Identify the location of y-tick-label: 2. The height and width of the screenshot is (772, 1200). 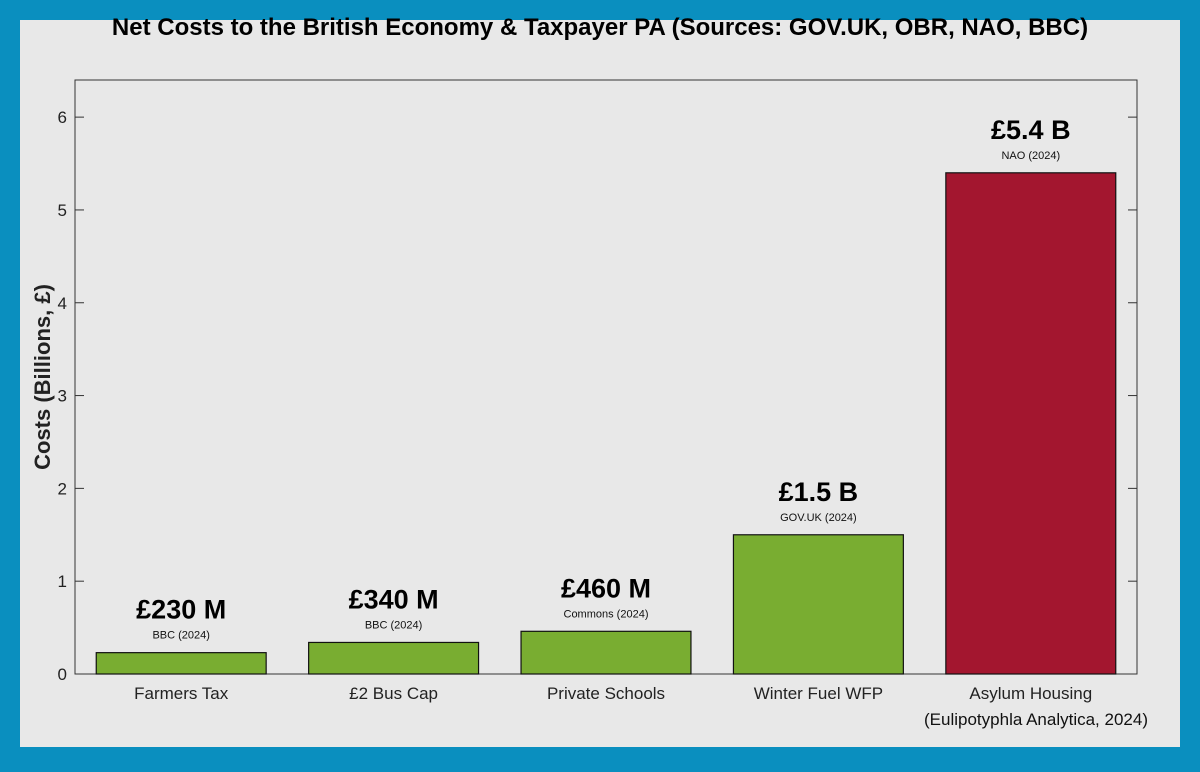
(62, 488).